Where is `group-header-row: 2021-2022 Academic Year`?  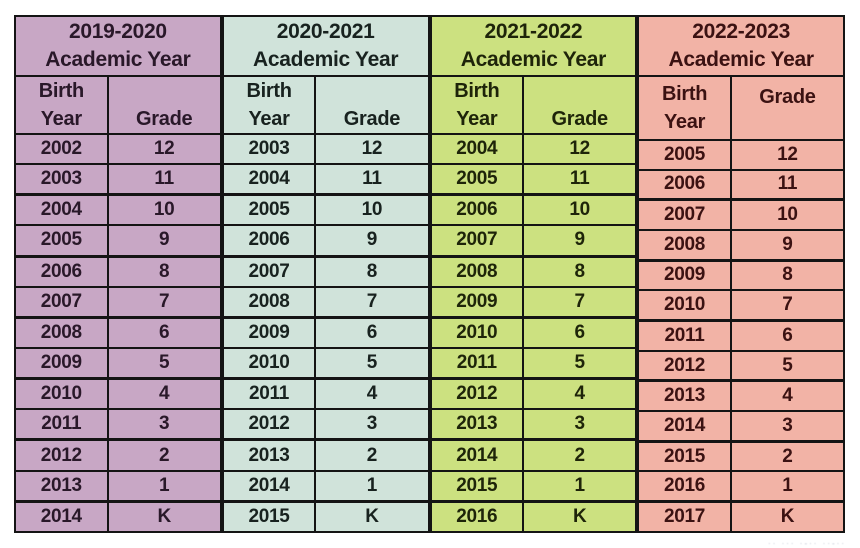 group-header-row: 2021-2022 Academic Year is located at coordinates (533, 46).